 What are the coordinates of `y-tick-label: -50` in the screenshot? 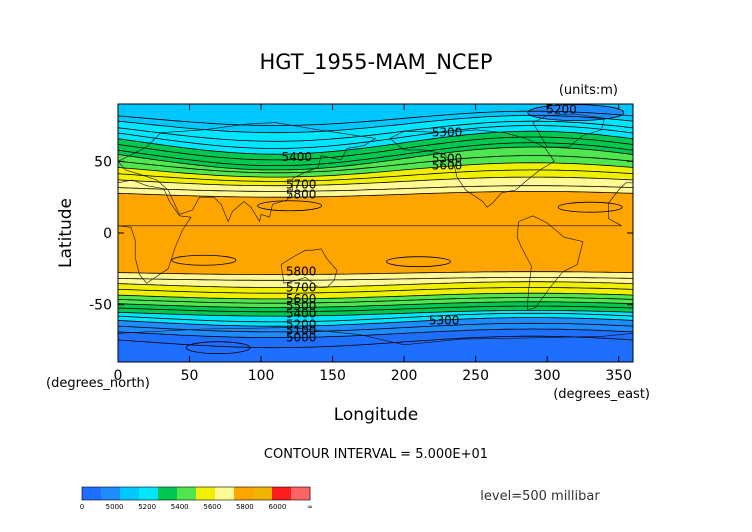 It's located at (100, 306).